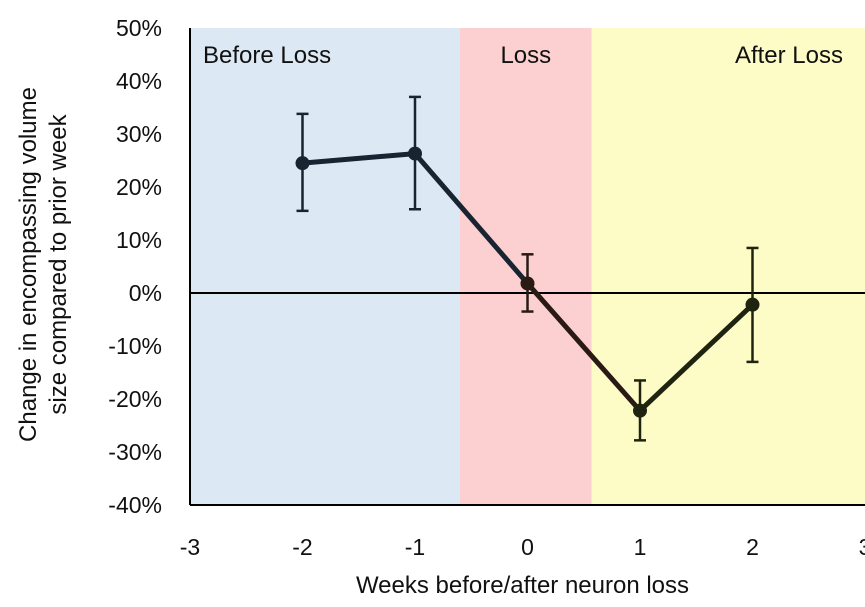  What do you see at coordinates (415, 547) in the screenshot?
I see `x-tick-label: -1` at bounding box center [415, 547].